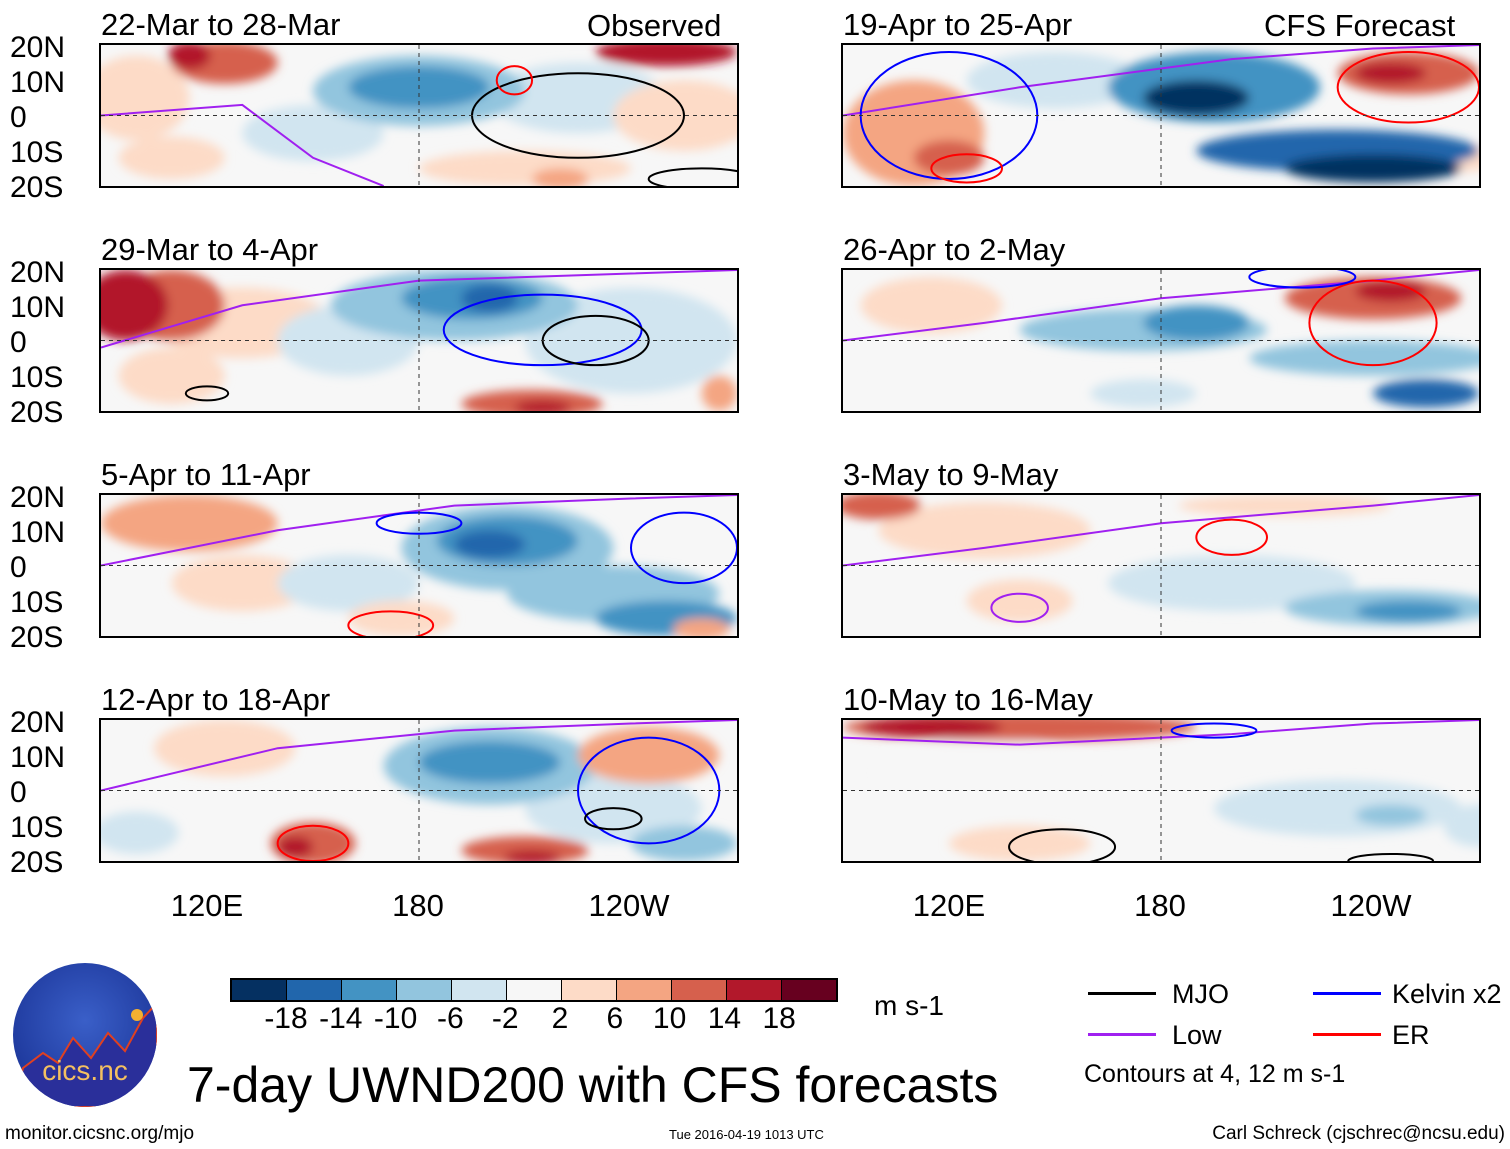  What do you see at coordinates (724, 1018) in the screenshot?
I see `colorbar-tick-label: 14` at bounding box center [724, 1018].